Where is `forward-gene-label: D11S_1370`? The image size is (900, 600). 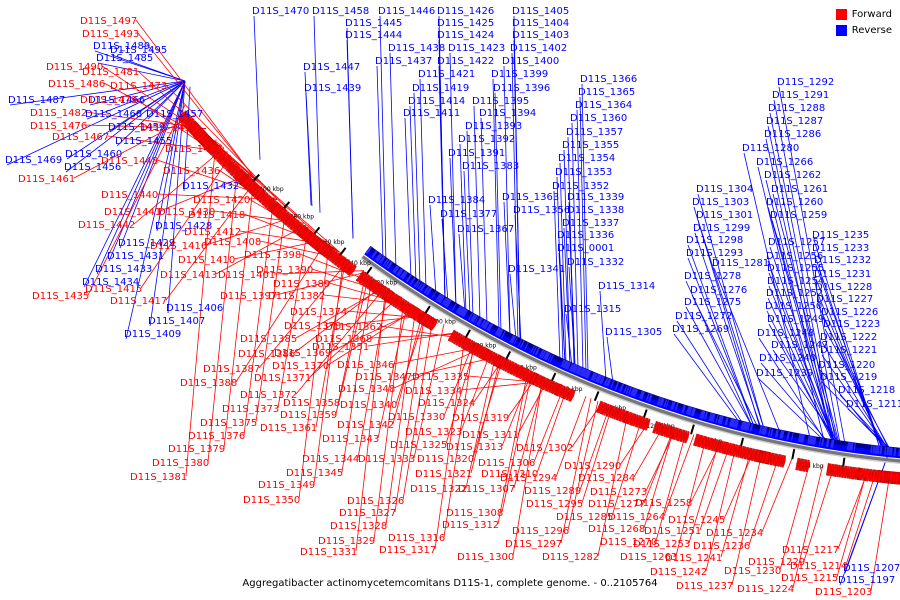 forward-gene-label: D11S_1370 is located at coordinates (300, 366).